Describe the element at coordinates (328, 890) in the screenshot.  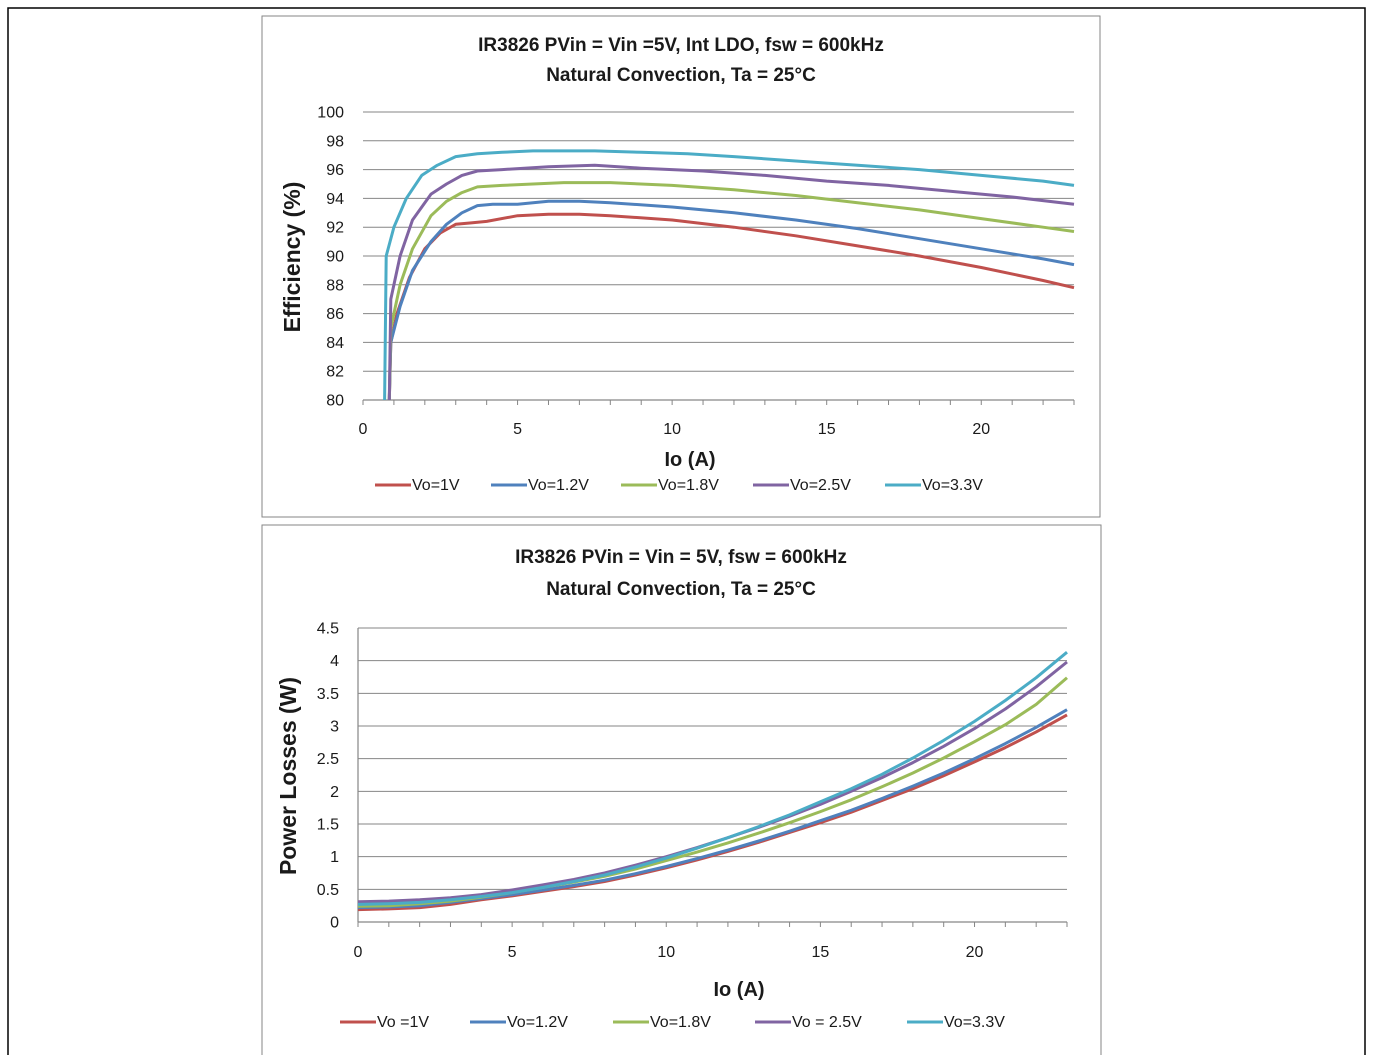
I see `y-tick-label: 0.5` at that location.